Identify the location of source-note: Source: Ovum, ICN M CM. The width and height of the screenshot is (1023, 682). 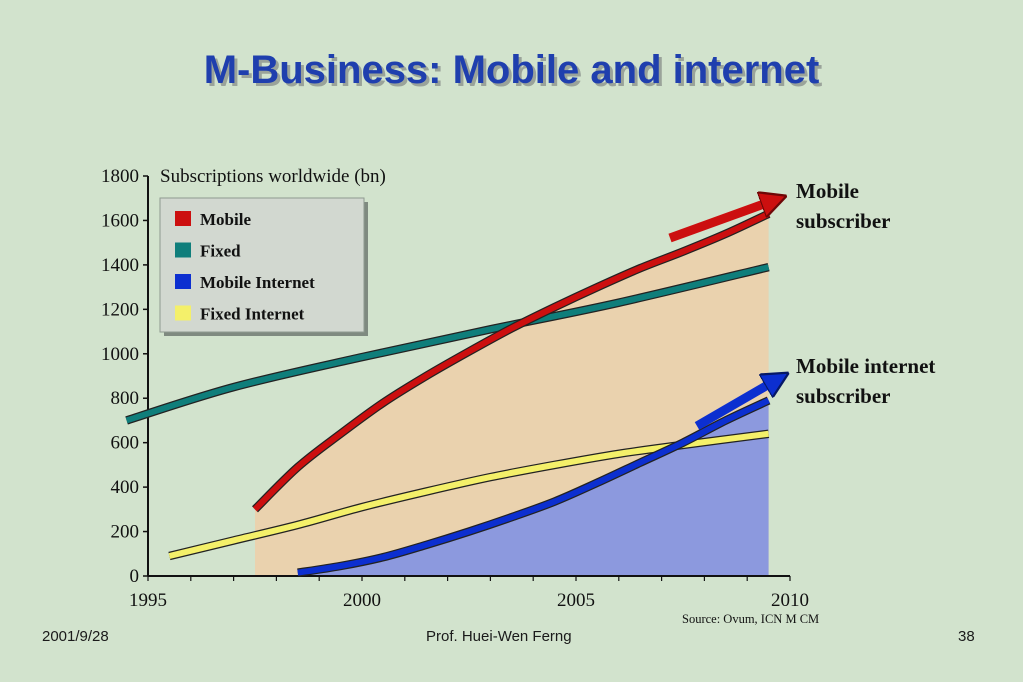
(751, 619).